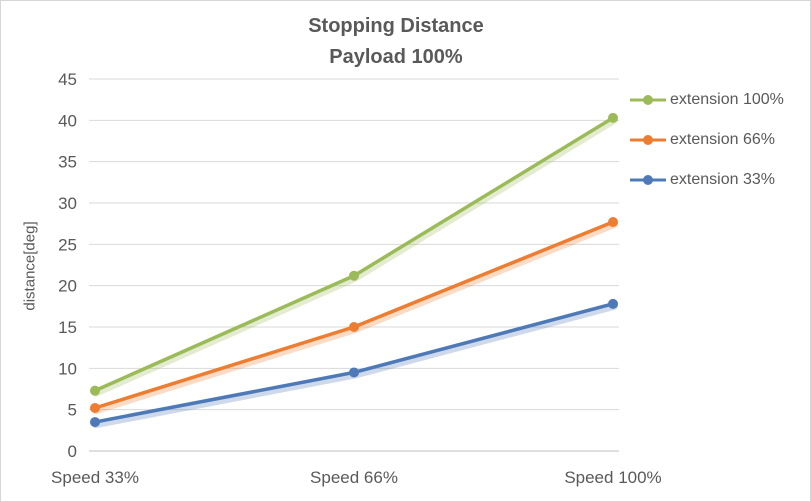 The height and width of the screenshot is (502, 811). I want to click on y-tick-label: 40, so click(67, 120).